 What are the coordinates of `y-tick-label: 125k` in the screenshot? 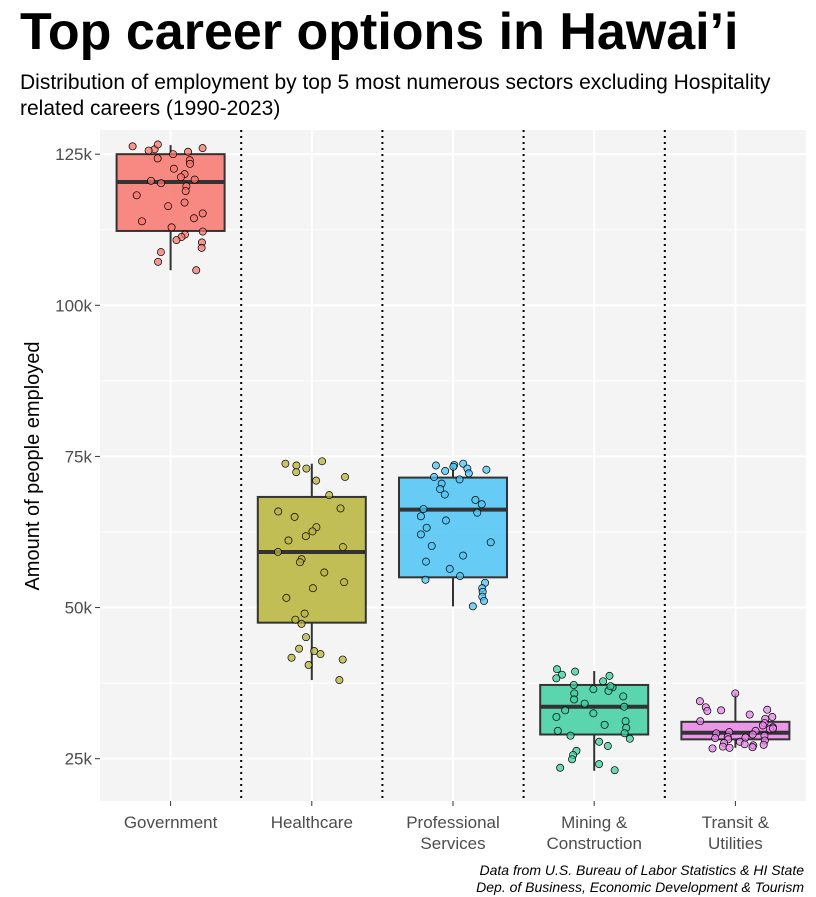 It's located at (73, 154).